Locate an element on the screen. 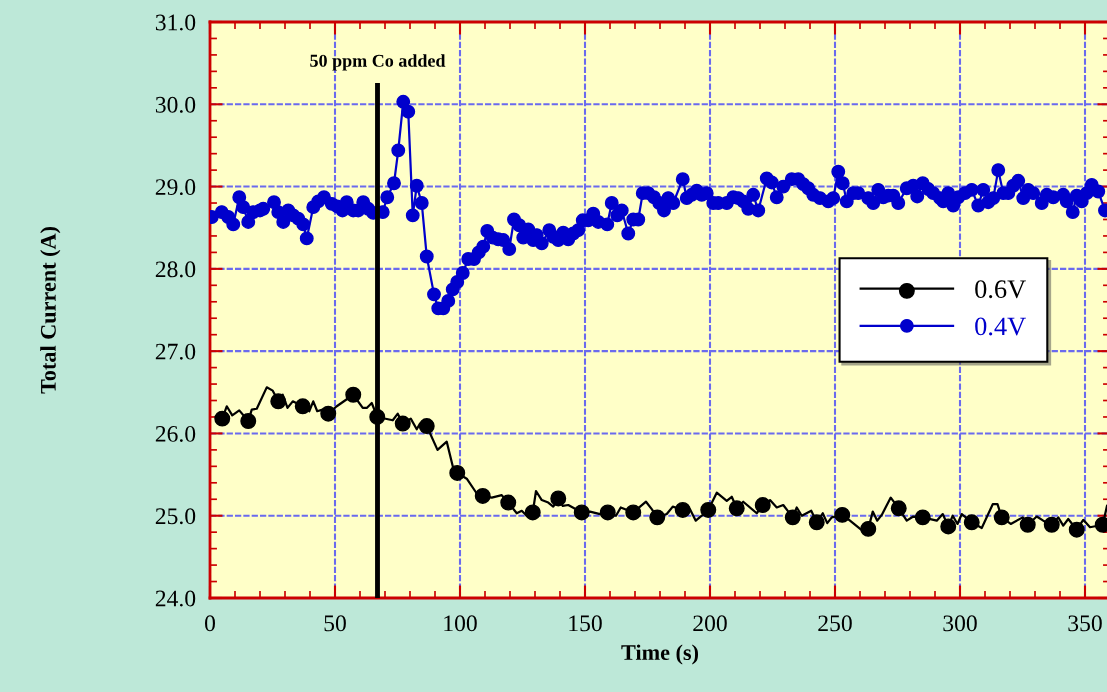 Image resolution: width=1107 pixels, height=692 pixels. y-tick-label: 30.0 is located at coordinates (175, 104).